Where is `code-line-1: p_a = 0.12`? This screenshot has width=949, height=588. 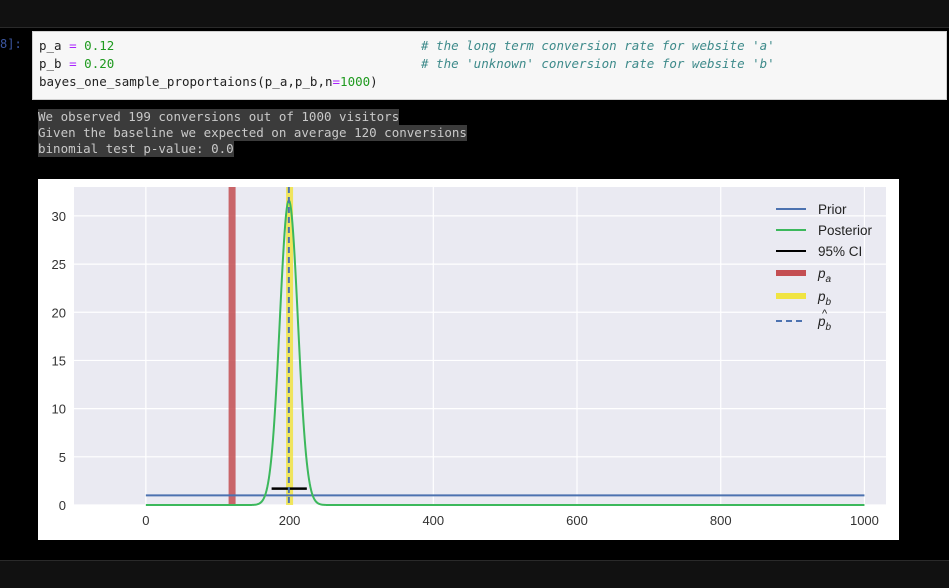 code-line-1: p_a = 0.12 is located at coordinates (76, 45).